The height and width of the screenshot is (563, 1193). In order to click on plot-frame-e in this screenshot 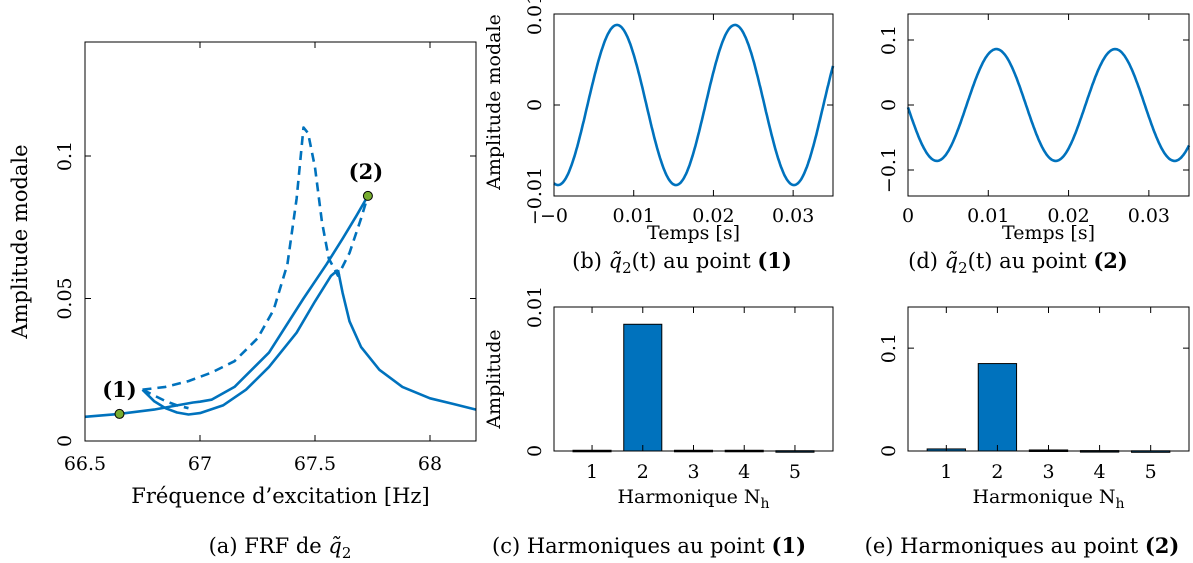, I will do `click(1048, 379)`.